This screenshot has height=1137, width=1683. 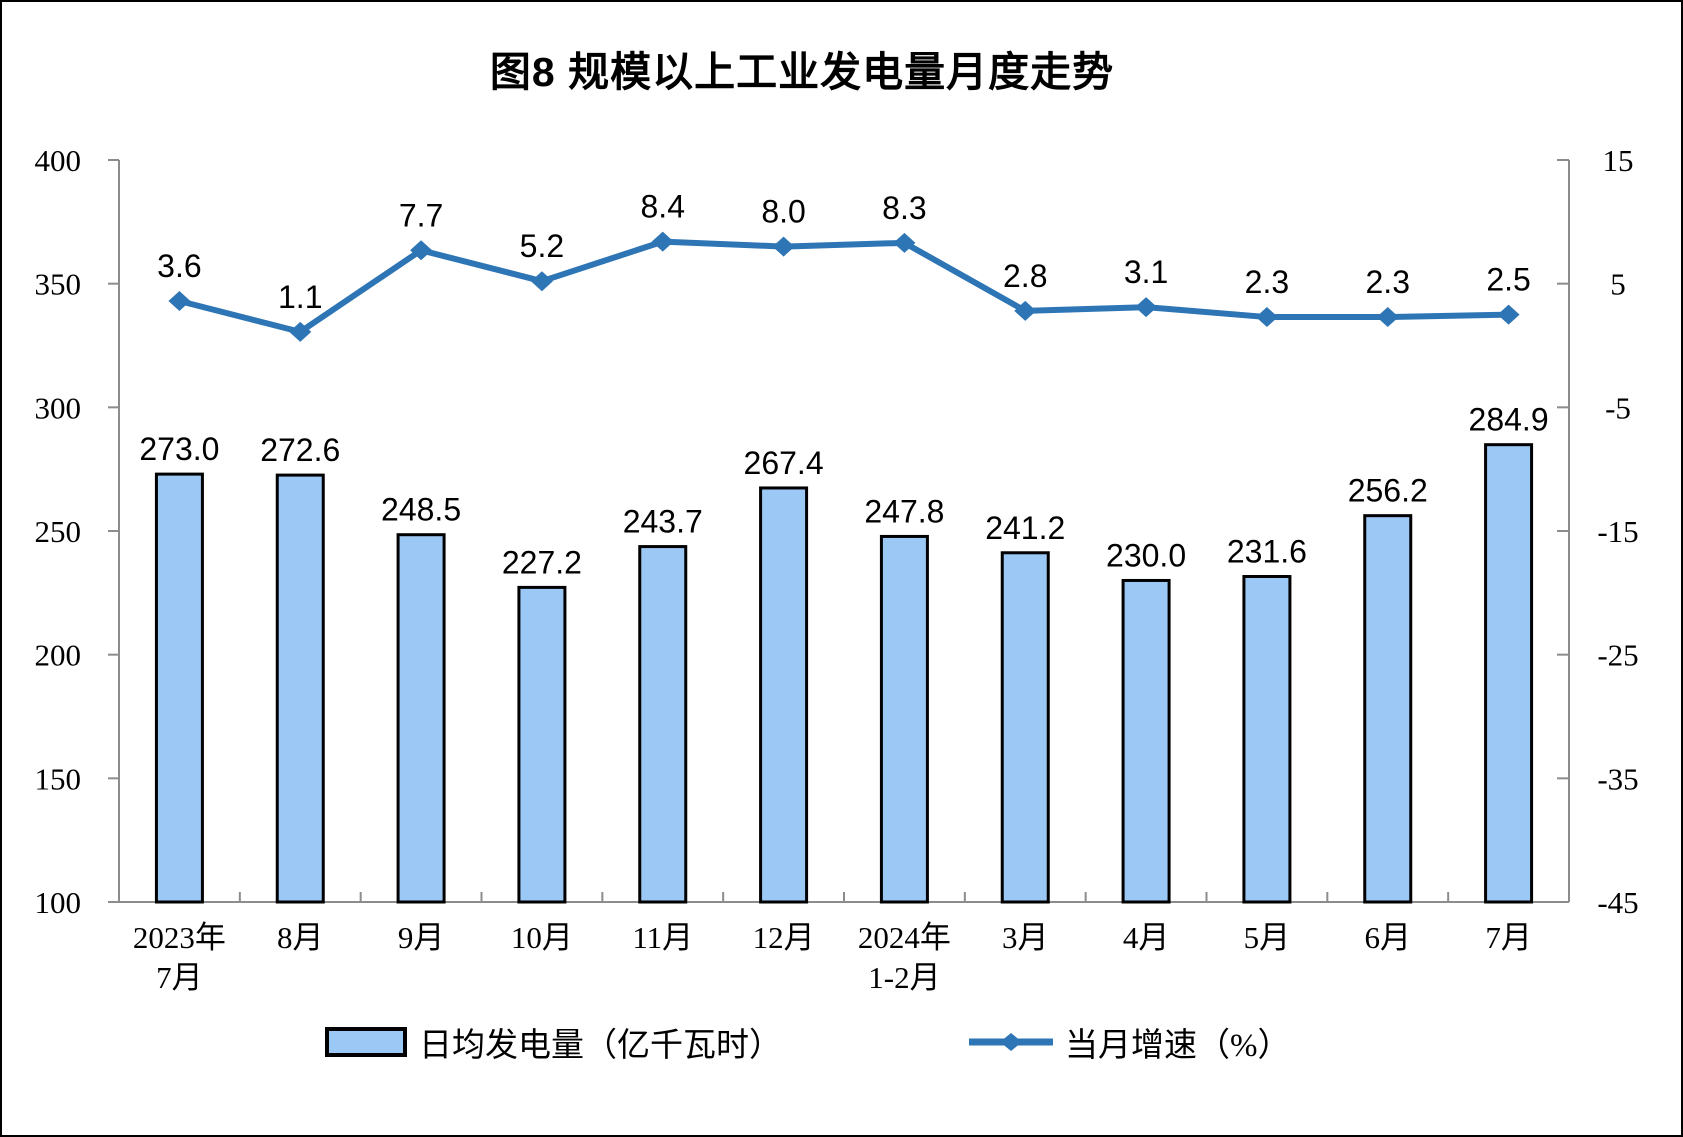 What do you see at coordinates (1618, 407) in the screenshot?
I see `right-axis-tick-label: -5` at bounding box center [1618, 407].